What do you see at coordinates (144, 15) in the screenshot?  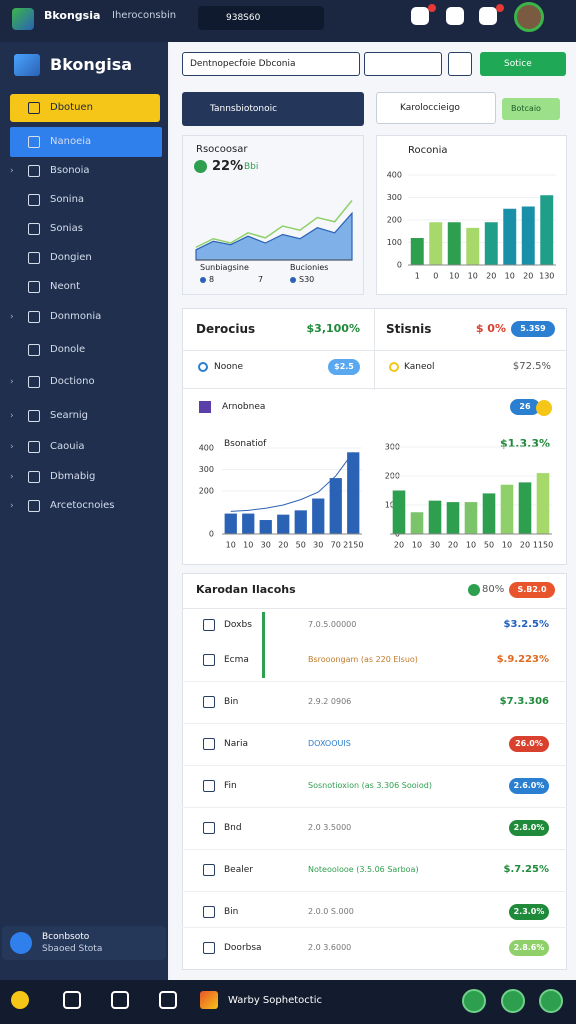 I see `section-label: Iheroconsbin` at bounding box center [144, 15].